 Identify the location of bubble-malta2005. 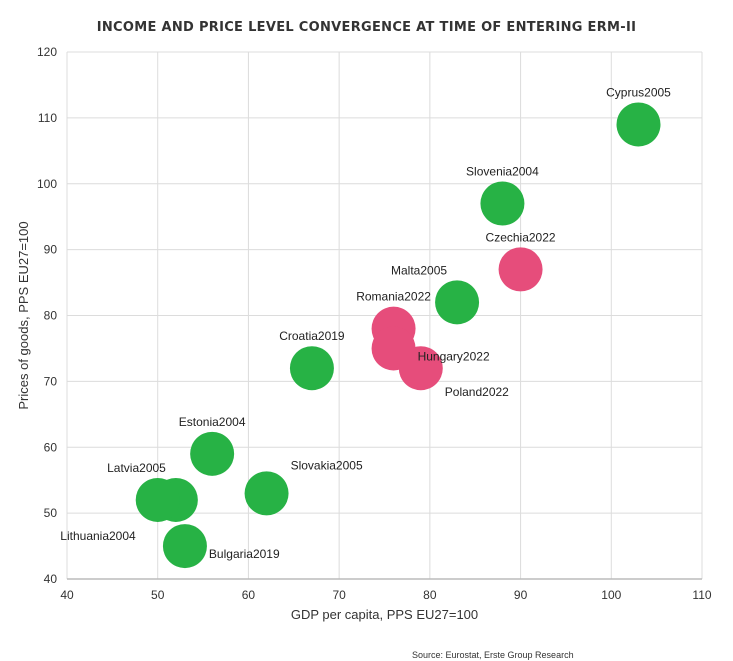
(457, 302).